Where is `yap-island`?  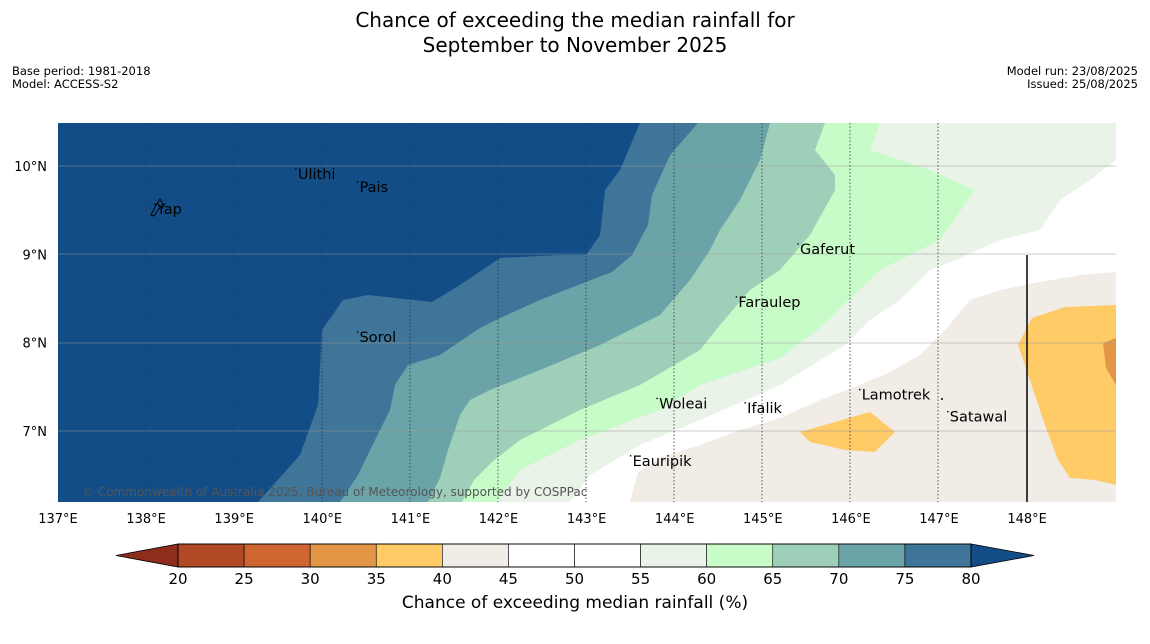 yap-island is located at coordinates (157, 207).